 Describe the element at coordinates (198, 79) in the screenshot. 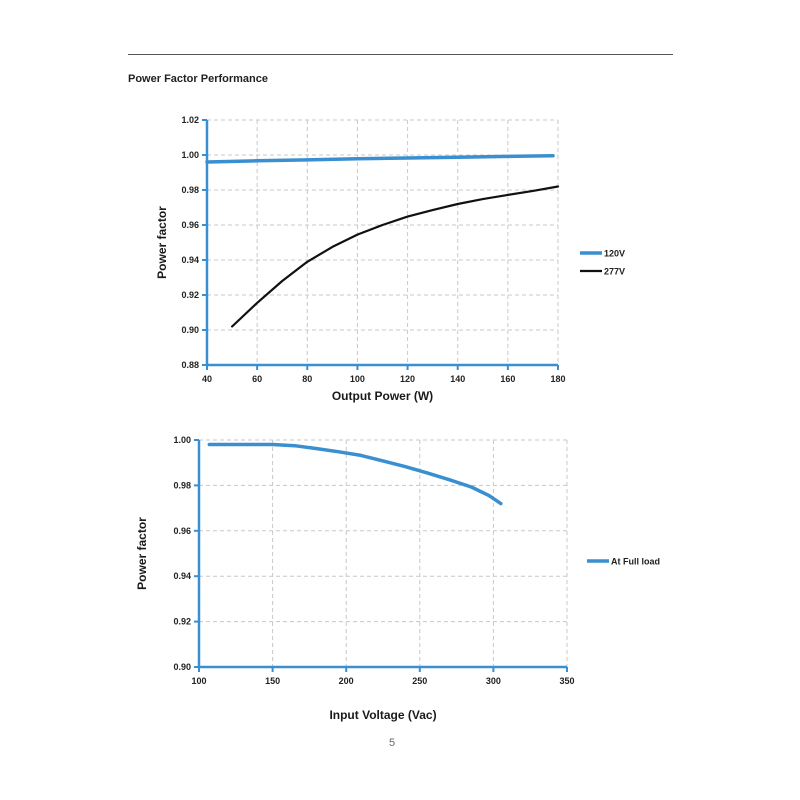

I see `section-title: Power Factor Performance` at that location.